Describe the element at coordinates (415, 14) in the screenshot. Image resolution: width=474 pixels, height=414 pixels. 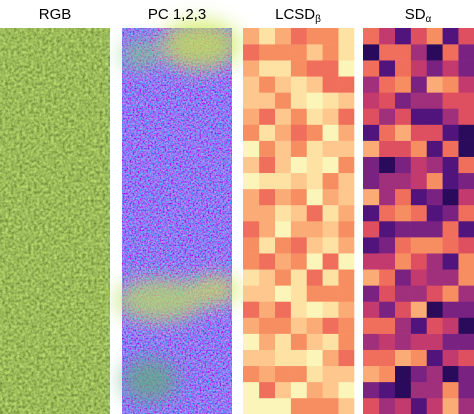
I see `title-main: SD` at that location.